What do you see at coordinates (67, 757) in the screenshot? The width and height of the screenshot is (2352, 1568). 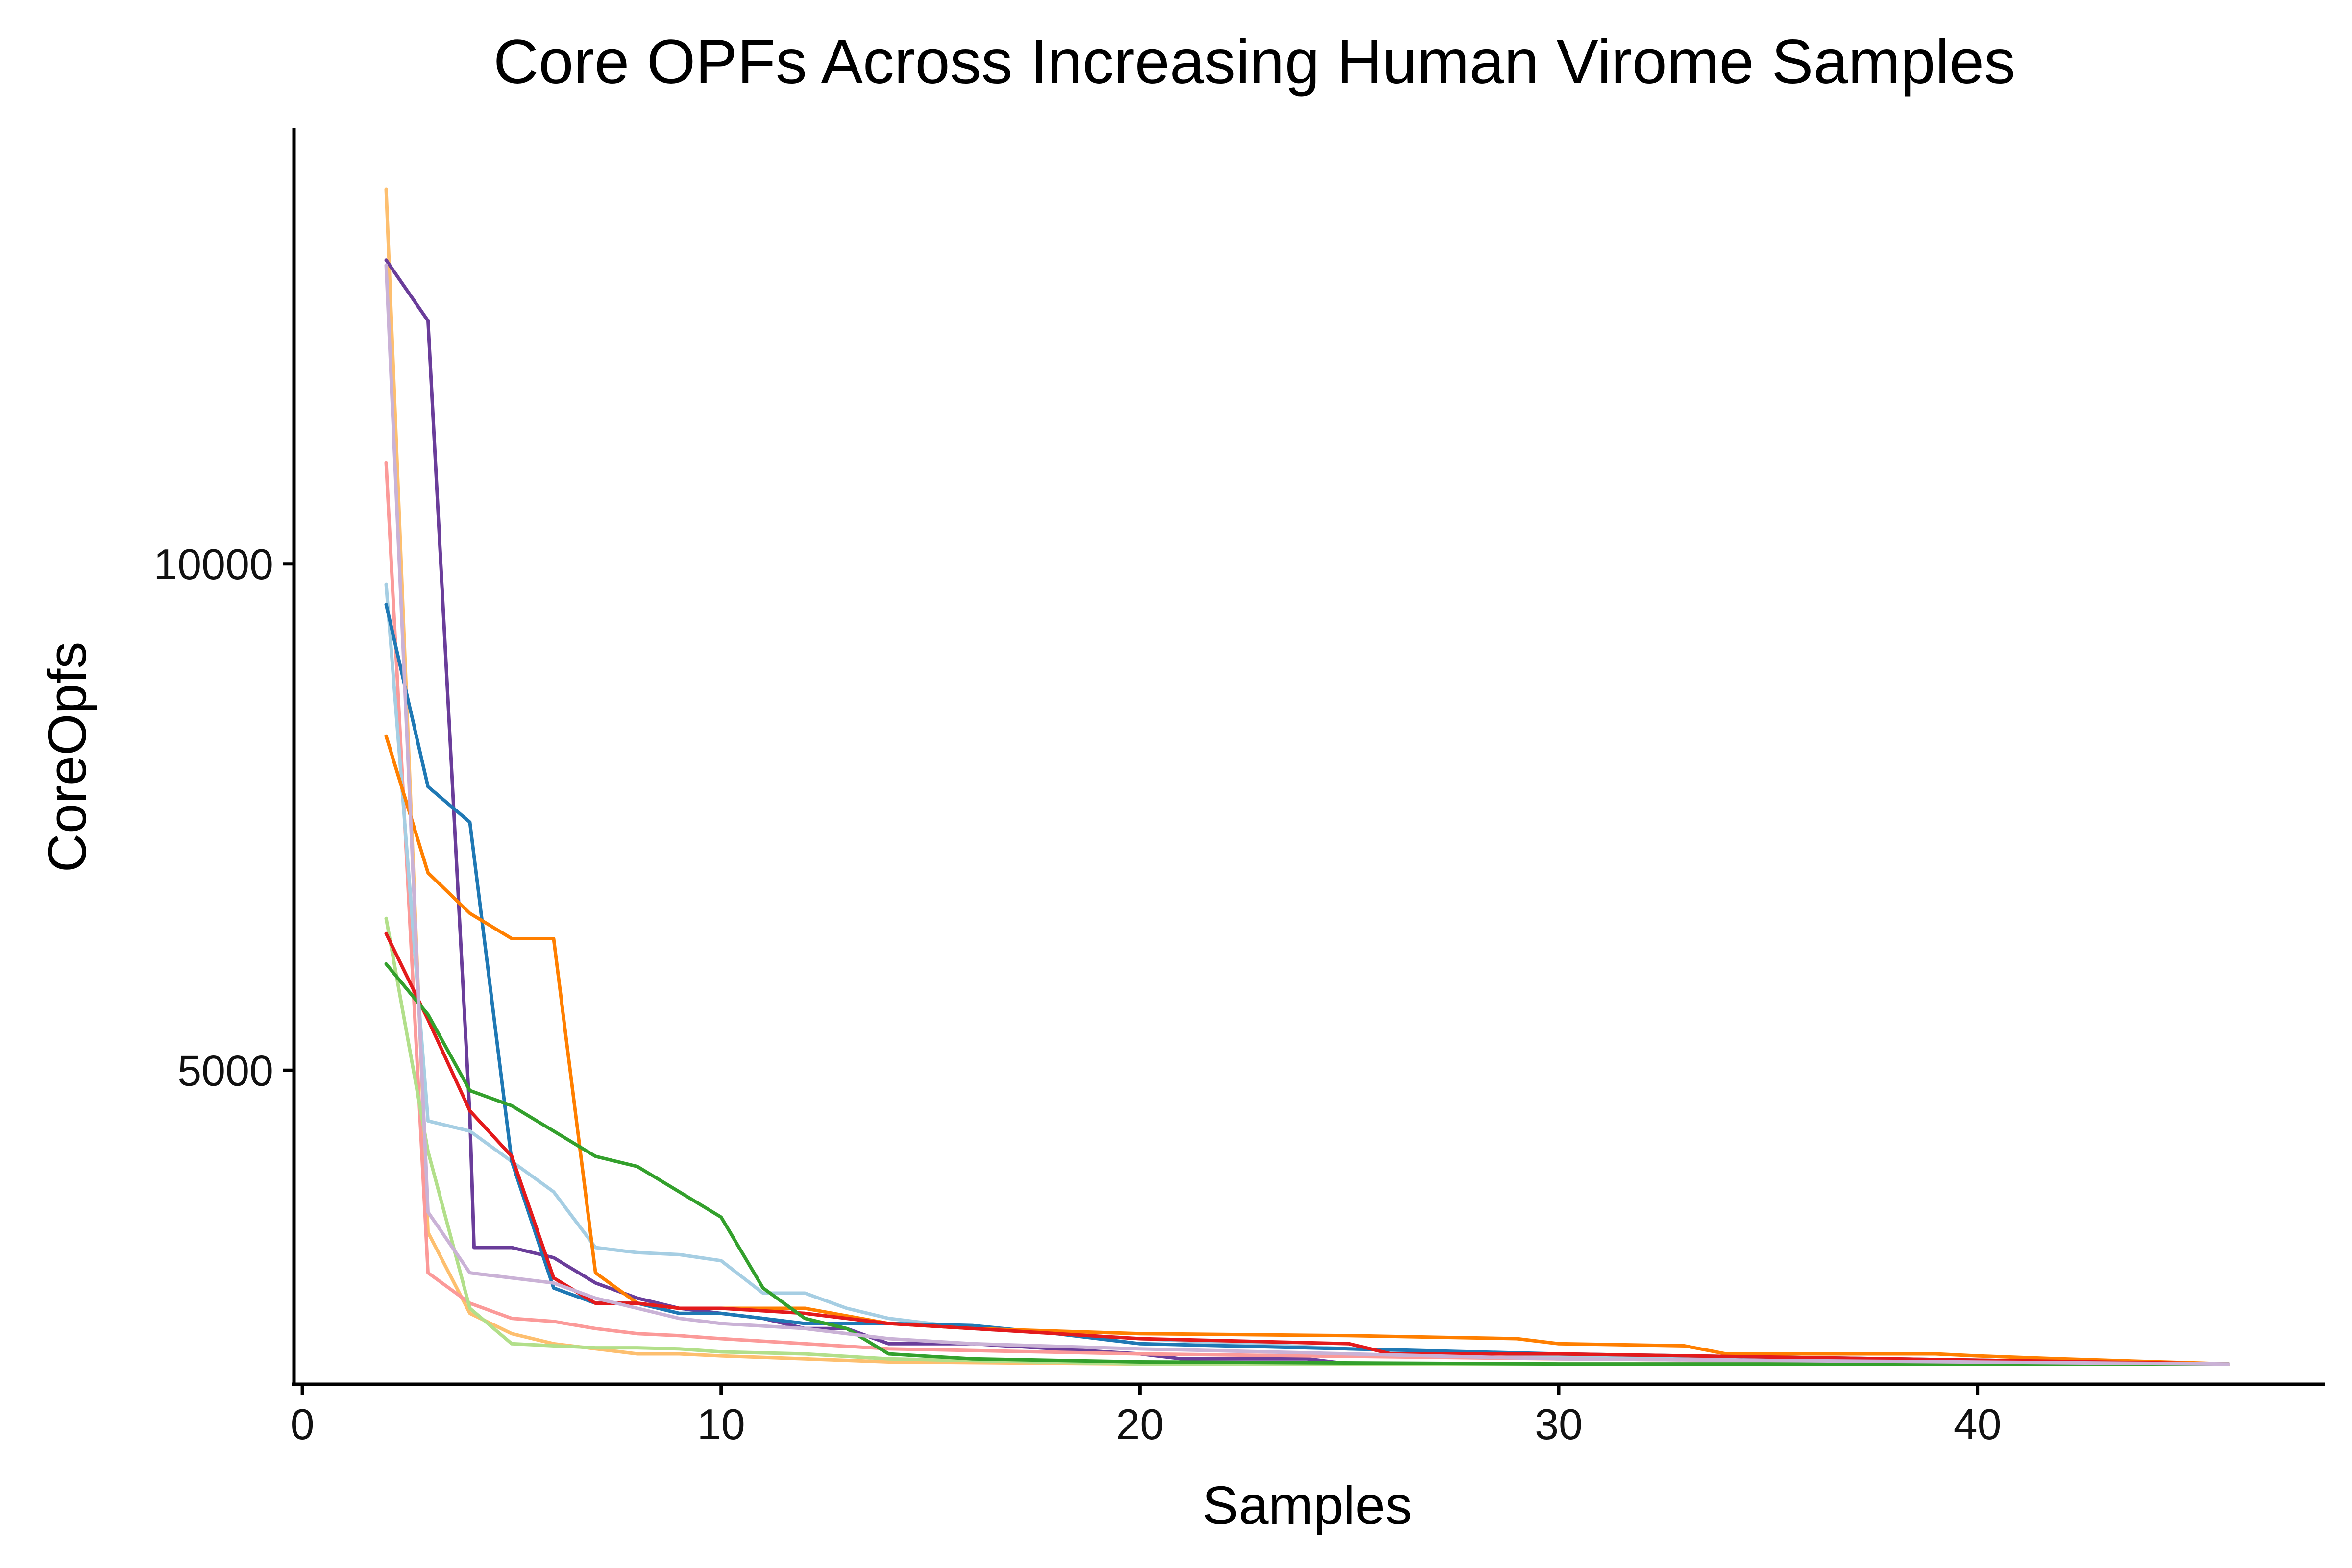 I see `y-axis-title: CoreOpfs` at bounding box center [67, 757].